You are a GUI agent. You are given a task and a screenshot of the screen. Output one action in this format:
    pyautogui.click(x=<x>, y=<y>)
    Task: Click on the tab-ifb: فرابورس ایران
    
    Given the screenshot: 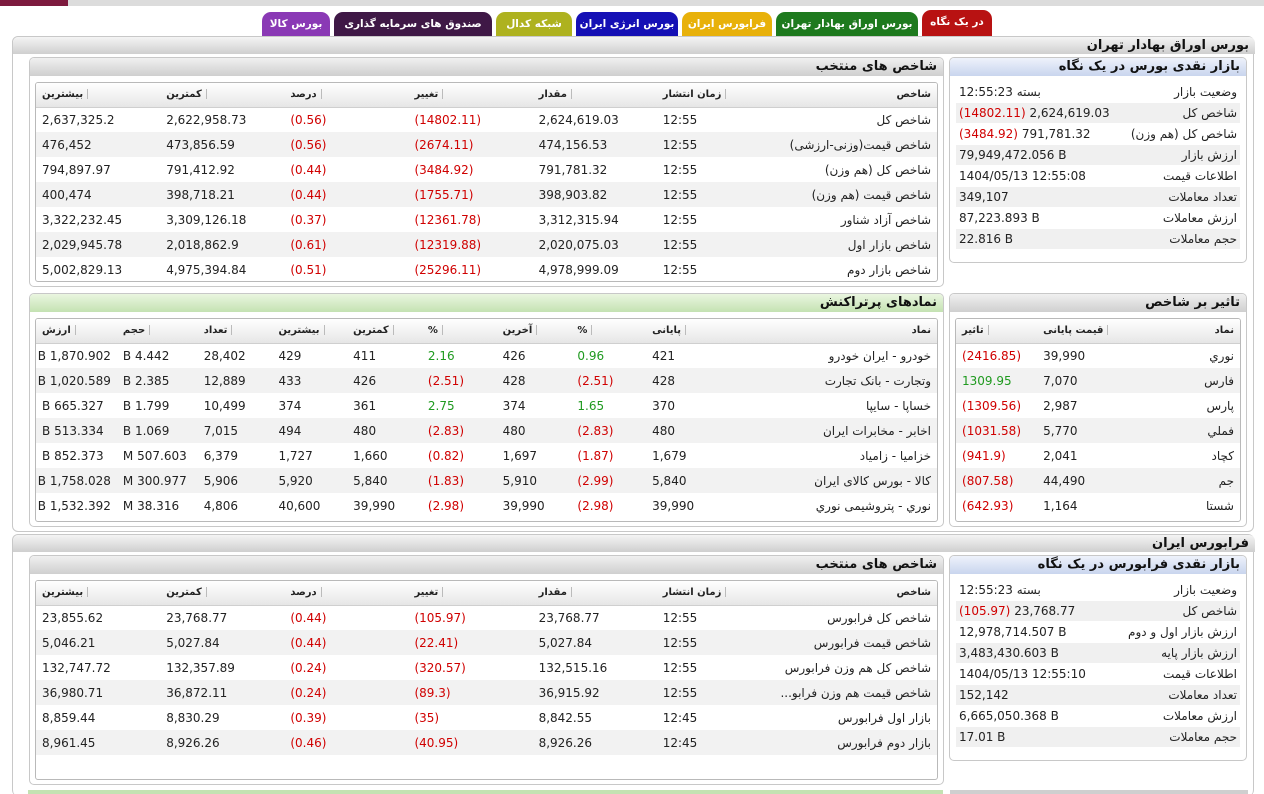 What is the action you would take?
    pyautogui.click(x=727, y=24)
    